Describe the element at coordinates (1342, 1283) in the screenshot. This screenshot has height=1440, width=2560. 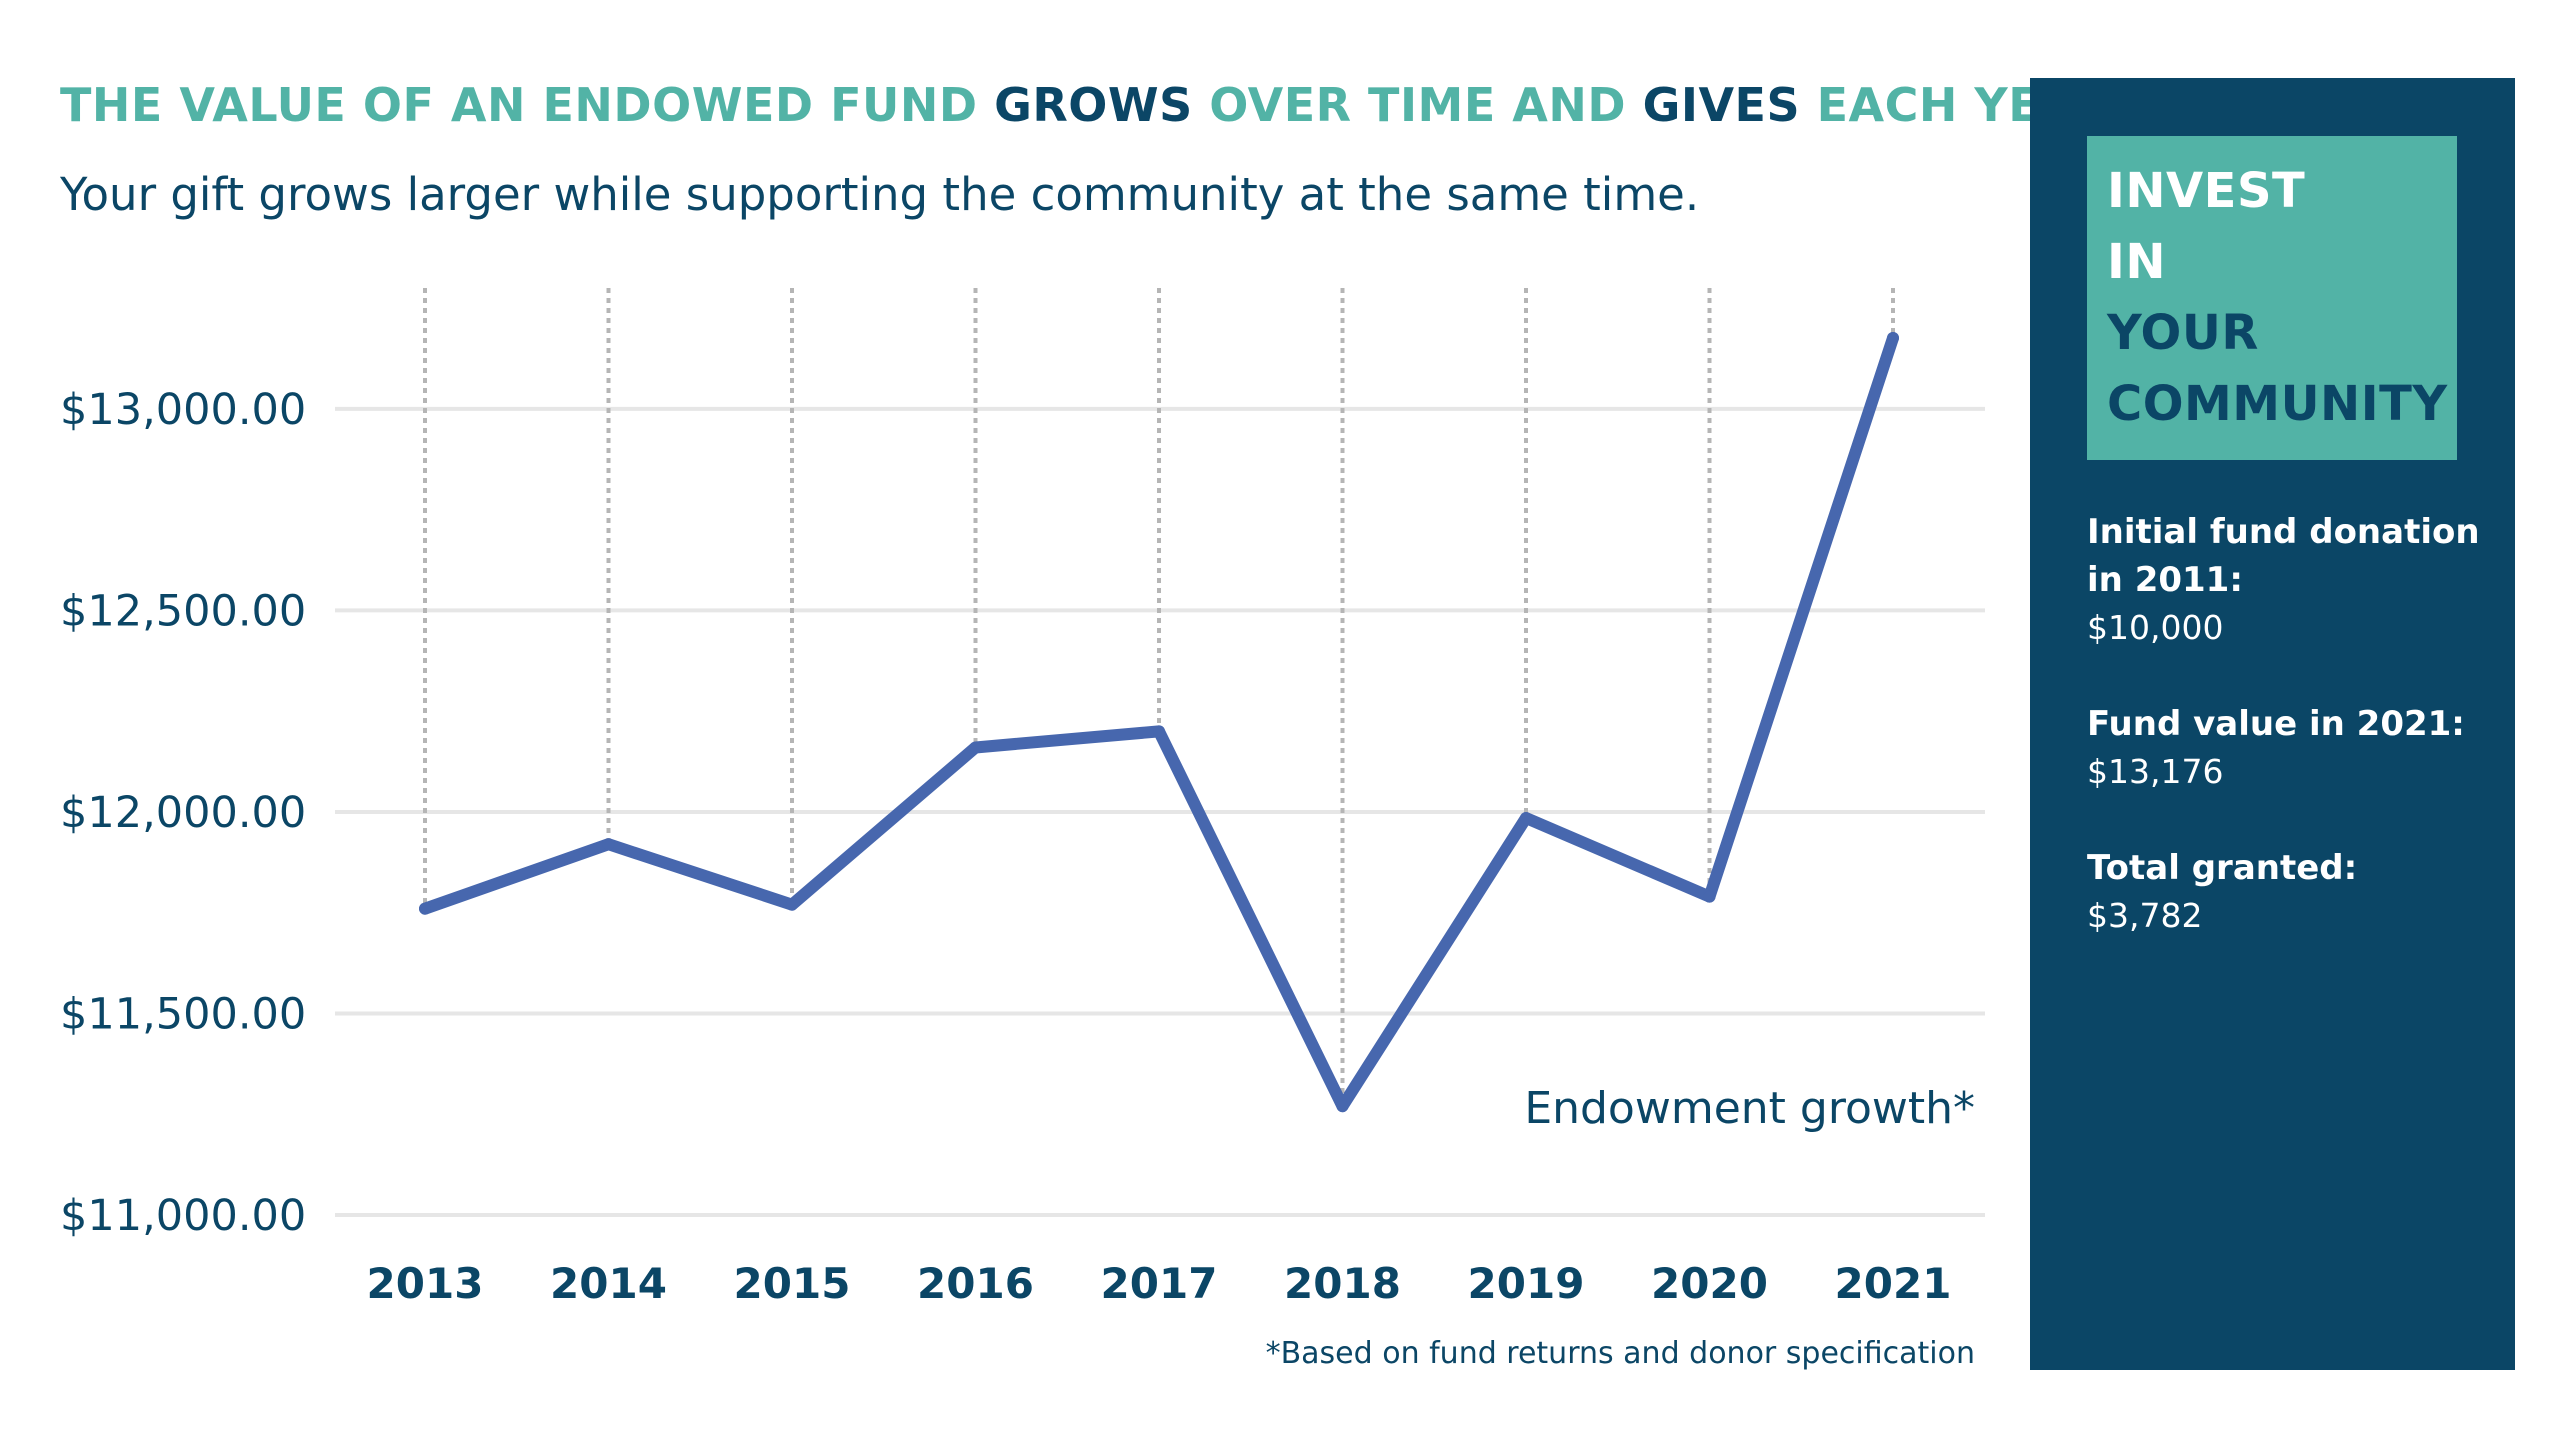
I see `x-tick-label: 2018` at that location.